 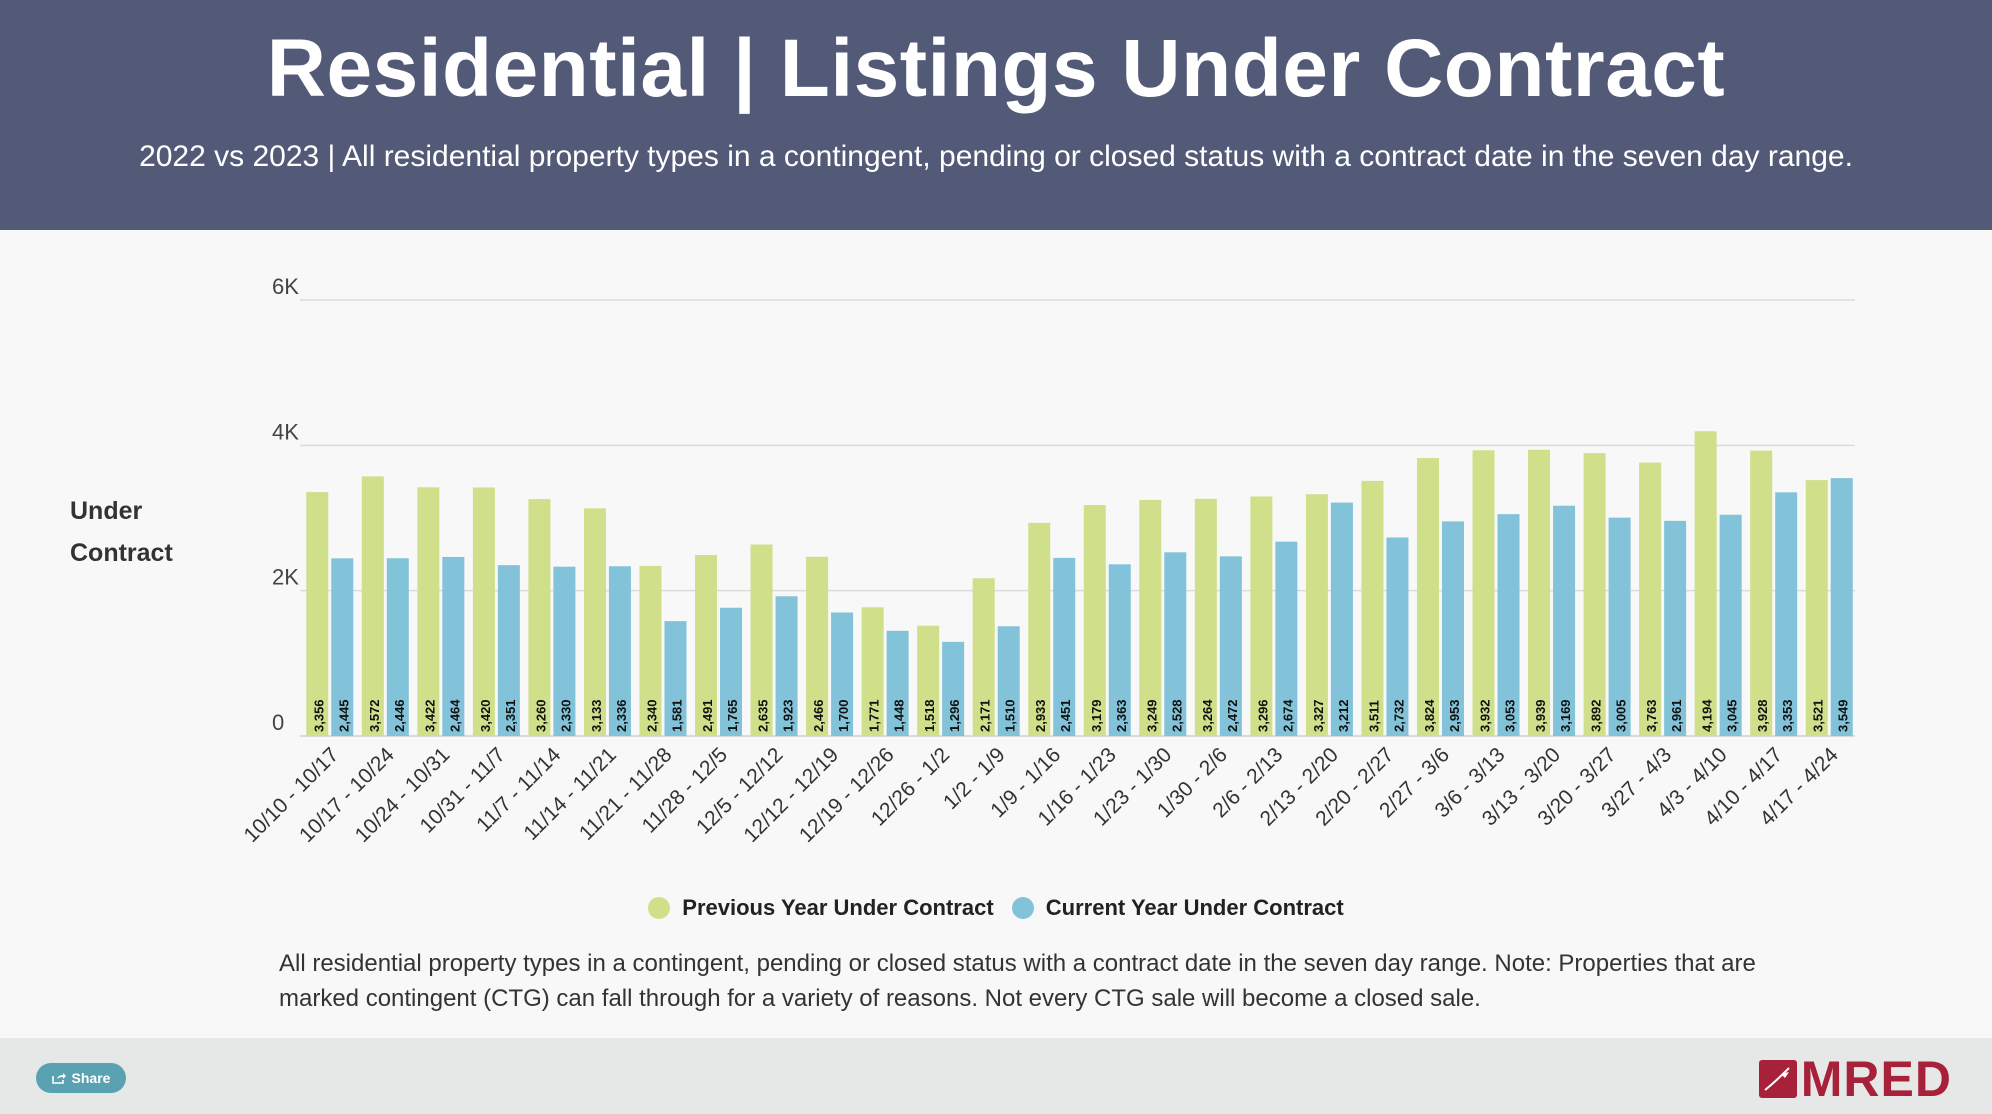 I want to click on mred-logo: MRED, so click(x=1855, y=1079).